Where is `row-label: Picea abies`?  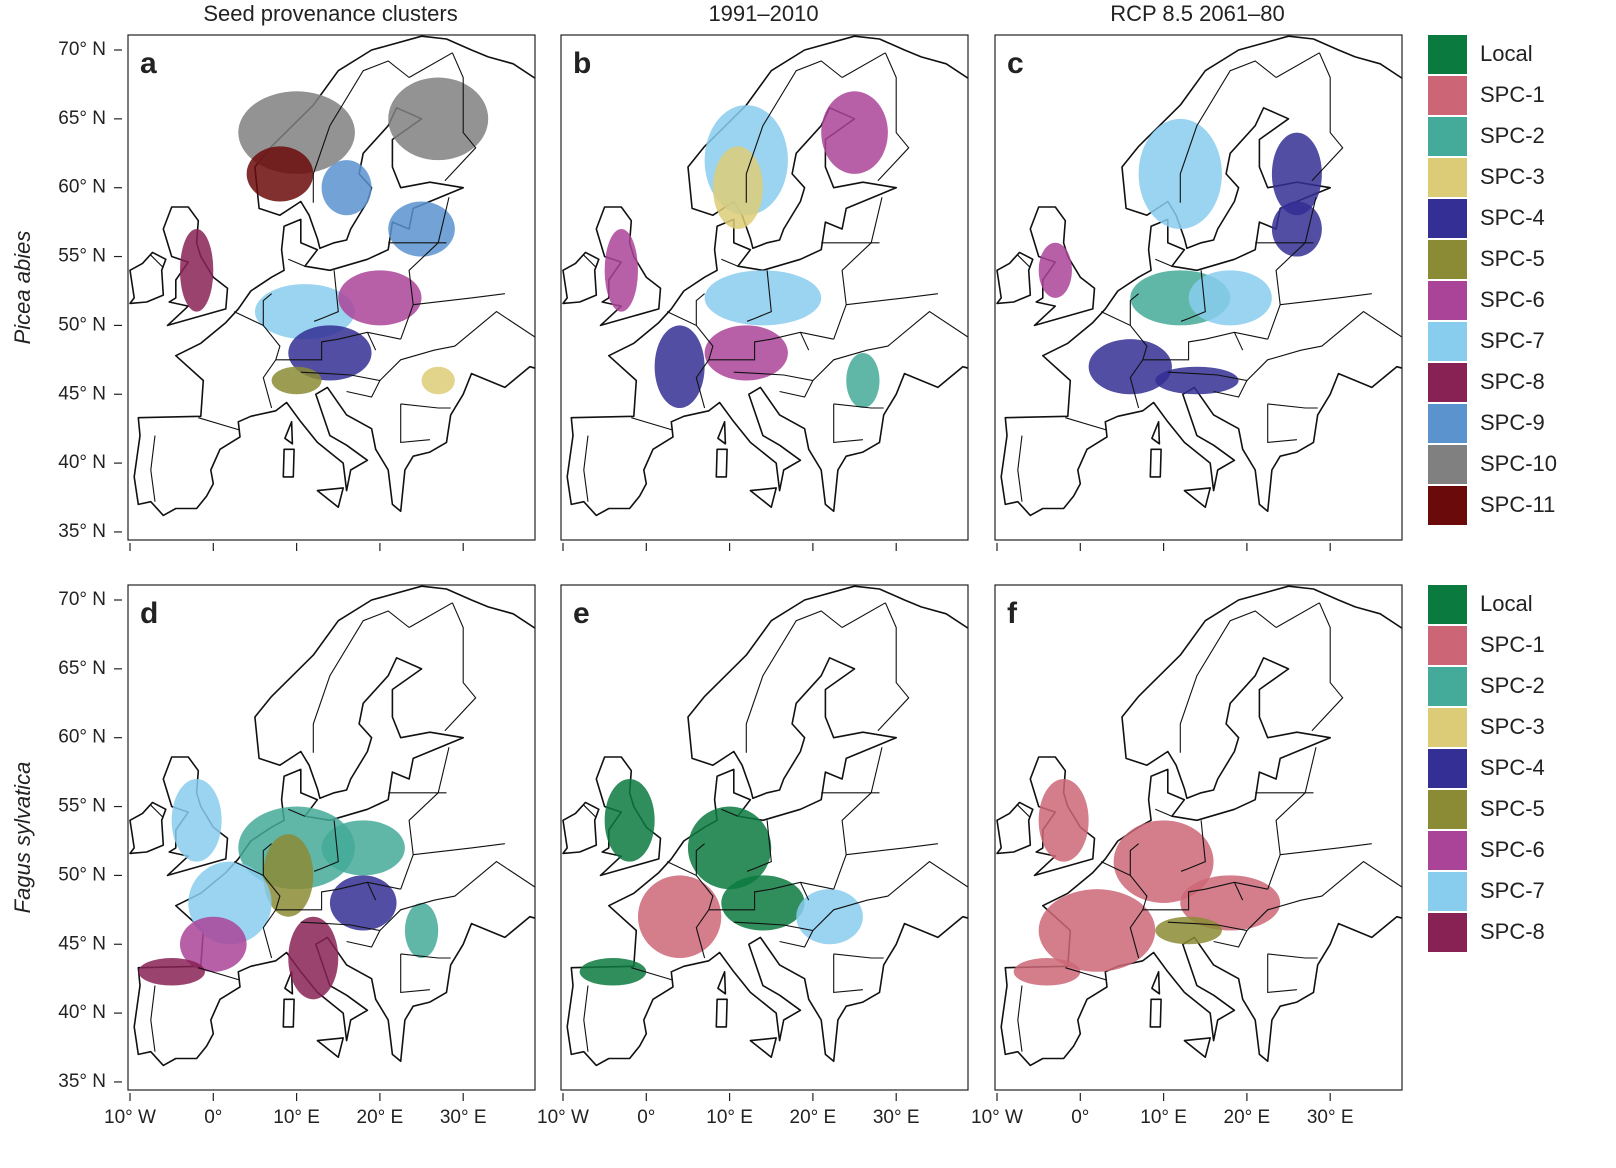 row-label: Picea abies is located at coordinates (22, 288).